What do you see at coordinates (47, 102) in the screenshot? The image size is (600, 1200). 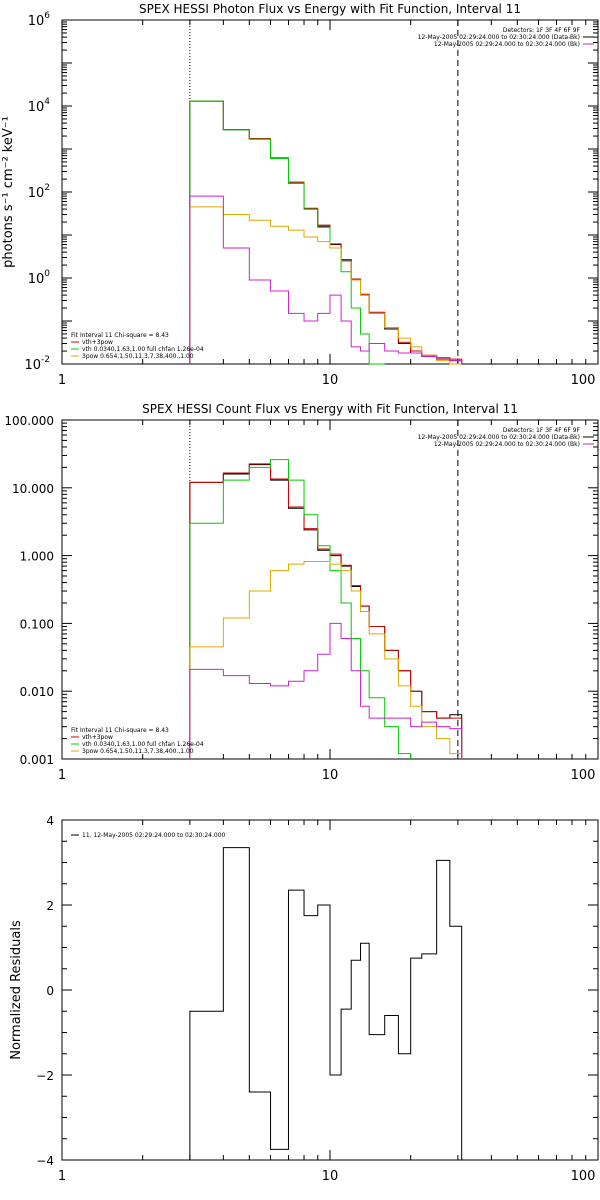 I see `y-tick-exponent: 4` at bounding box center [47, 102].